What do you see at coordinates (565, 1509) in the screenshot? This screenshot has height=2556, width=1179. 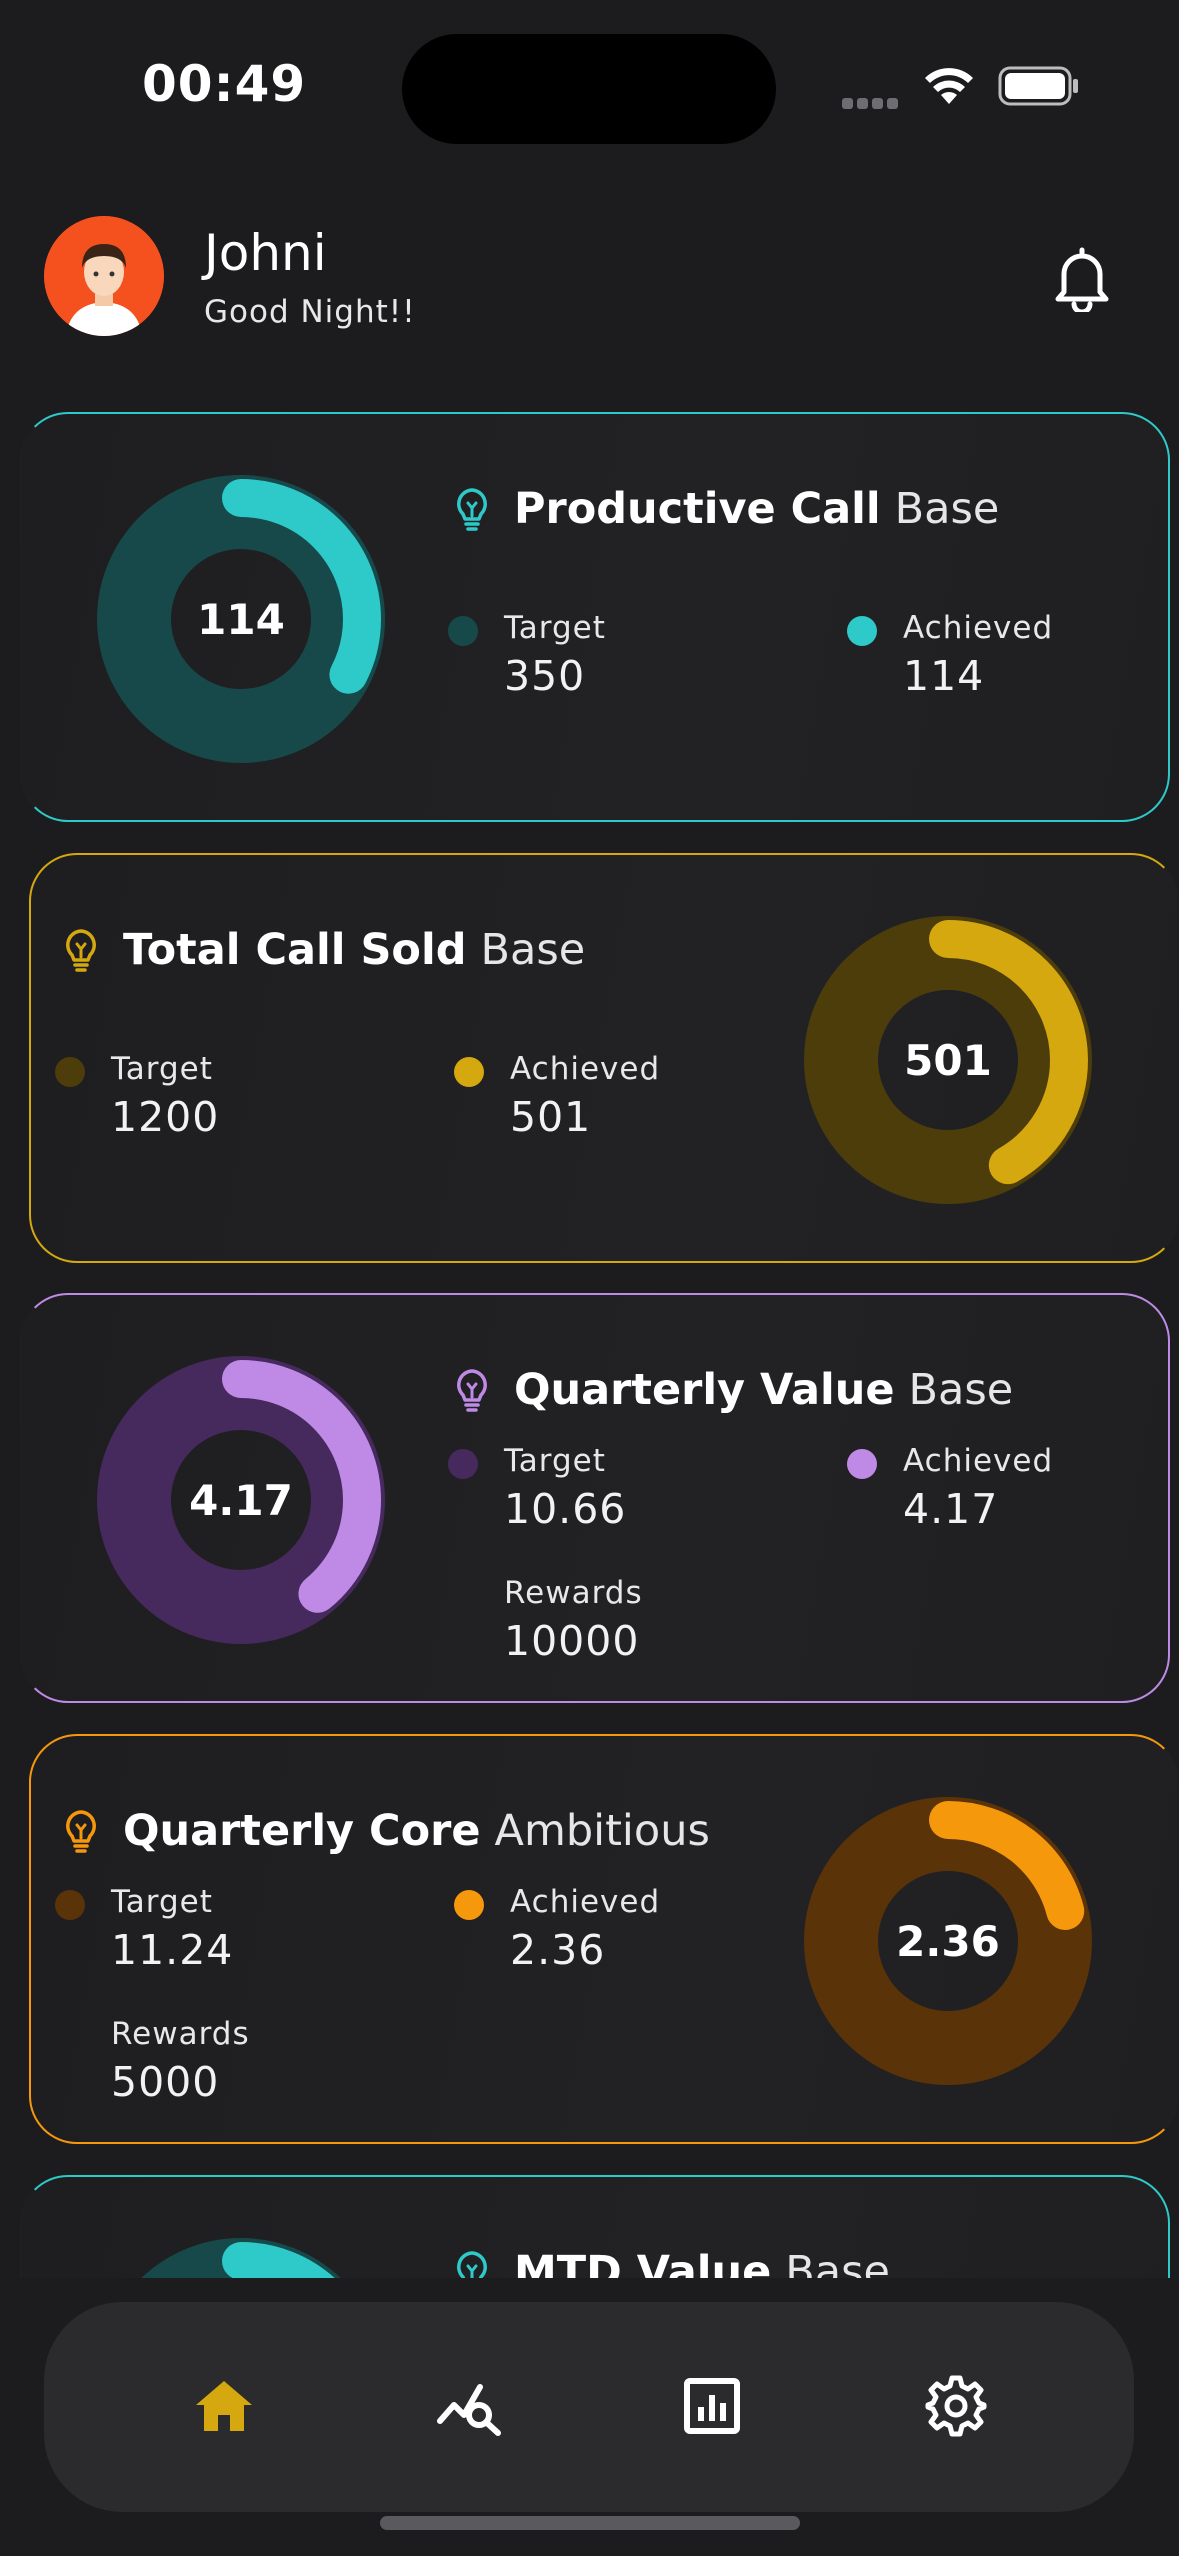 I see `target-value: 10.66` at bounding box center [565, 1509].